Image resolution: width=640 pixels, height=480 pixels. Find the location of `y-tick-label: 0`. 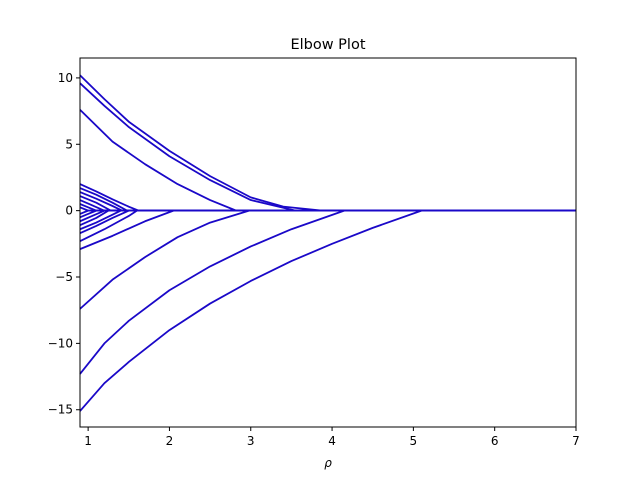

y-tick-label: 0 is located at coordinates (69, 211).